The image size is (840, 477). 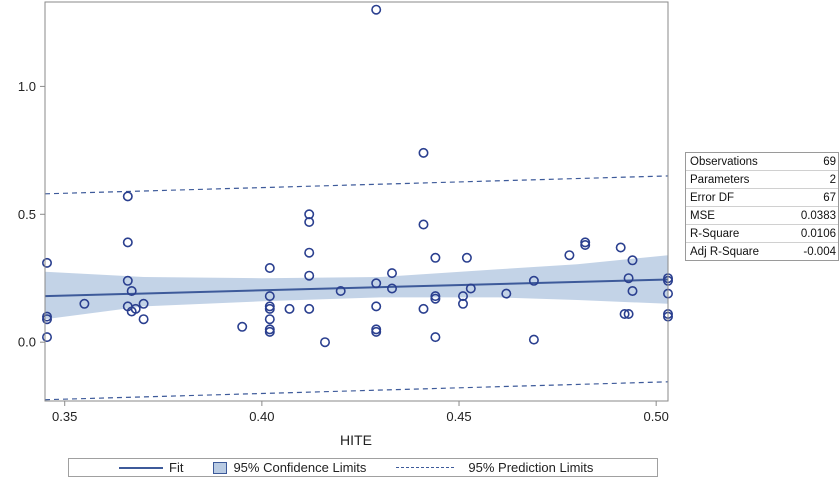 What do you see at coordinates (27, 214) in the screenshot?
I see `y-tick-label: 0.5` at bounding box center [27, 214].